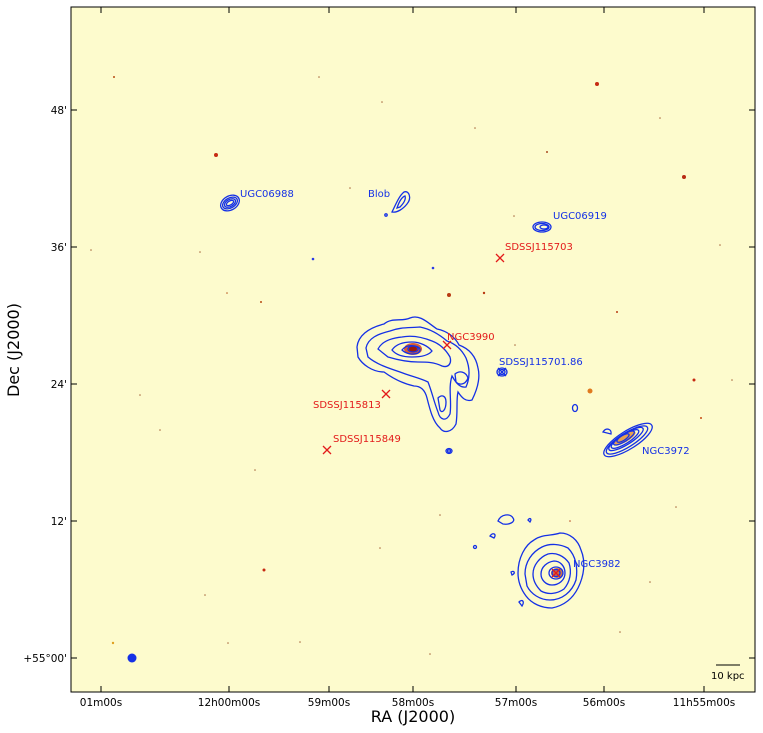 Image resolution: width=763 pixels, height=733 pixels. What do you see at coordinates (229, 703) in the screenshot?
I see `x-tick-label: 12h00m00s` at bounding box center [229, 703].